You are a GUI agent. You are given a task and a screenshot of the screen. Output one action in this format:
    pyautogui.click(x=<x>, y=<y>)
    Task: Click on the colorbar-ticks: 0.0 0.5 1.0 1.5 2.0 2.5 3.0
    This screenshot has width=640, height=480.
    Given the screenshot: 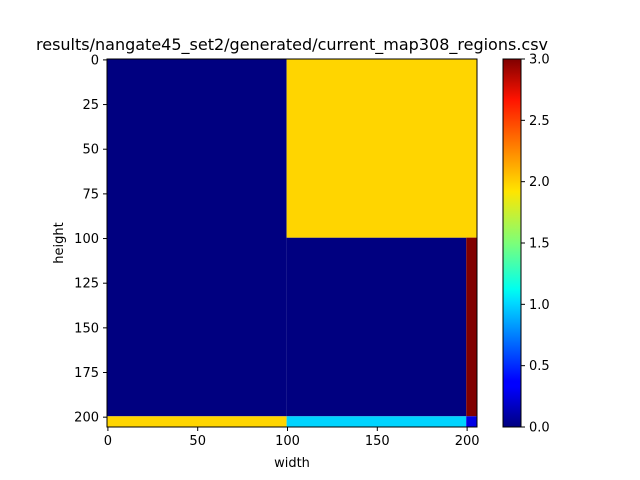 What is the action you would take?
    pyautogui.click(x=535, y=244)
    